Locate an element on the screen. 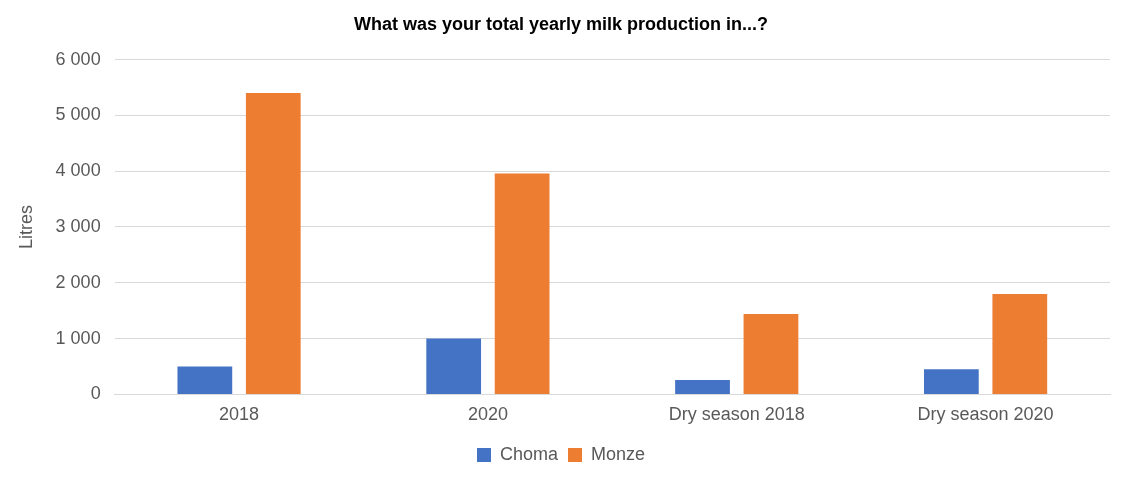 The height and width of the screenshot is (486, 1138). x-tick-label: Dry season 2020 is located at coordinates (985, 414).